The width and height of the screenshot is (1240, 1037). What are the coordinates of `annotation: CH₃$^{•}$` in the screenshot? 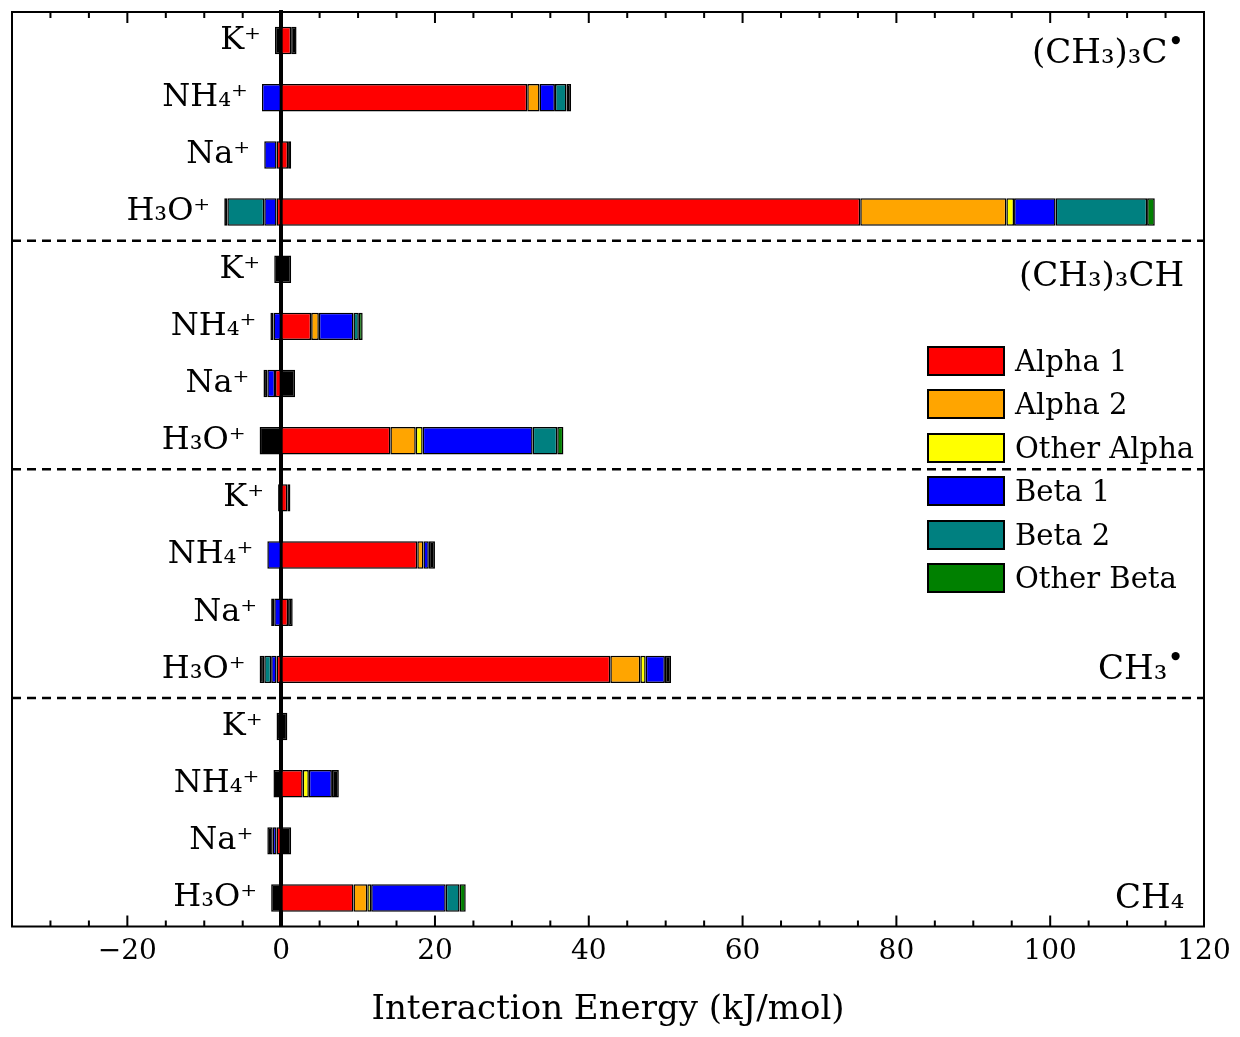 It's located at (1141, 664).